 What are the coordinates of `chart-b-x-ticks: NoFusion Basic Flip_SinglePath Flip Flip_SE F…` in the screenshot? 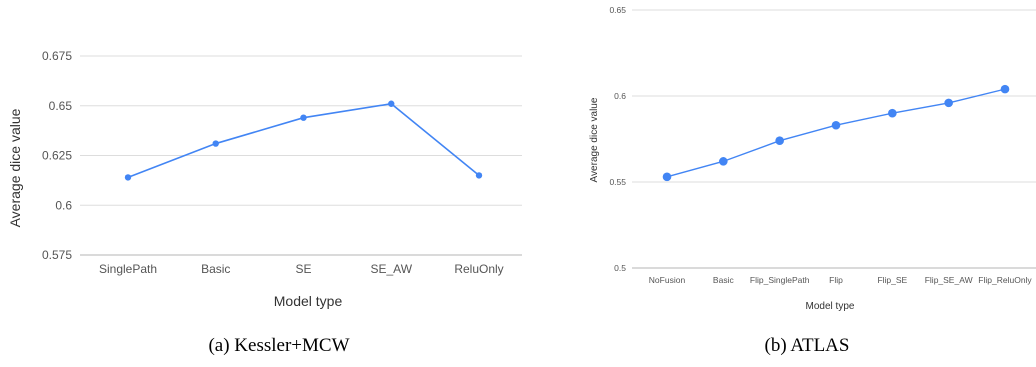 It's located at (841, 280).